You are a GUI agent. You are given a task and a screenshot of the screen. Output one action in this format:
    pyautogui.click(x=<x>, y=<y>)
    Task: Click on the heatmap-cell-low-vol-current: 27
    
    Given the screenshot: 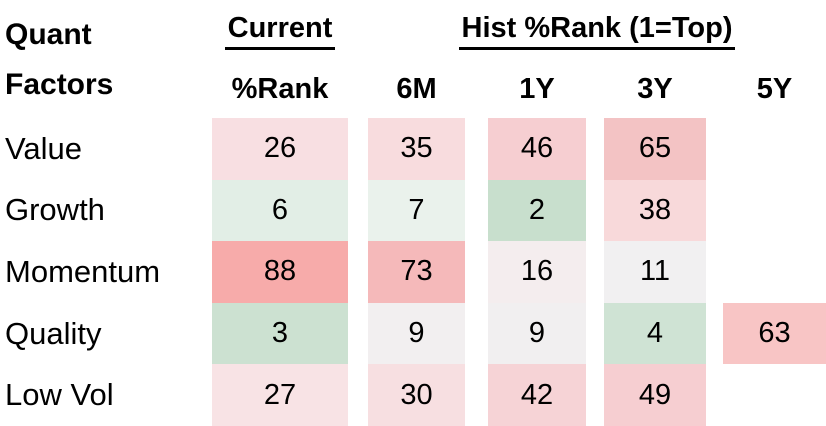 What is the action you would take?
    pyautogui.click(x=280, y=395)
    